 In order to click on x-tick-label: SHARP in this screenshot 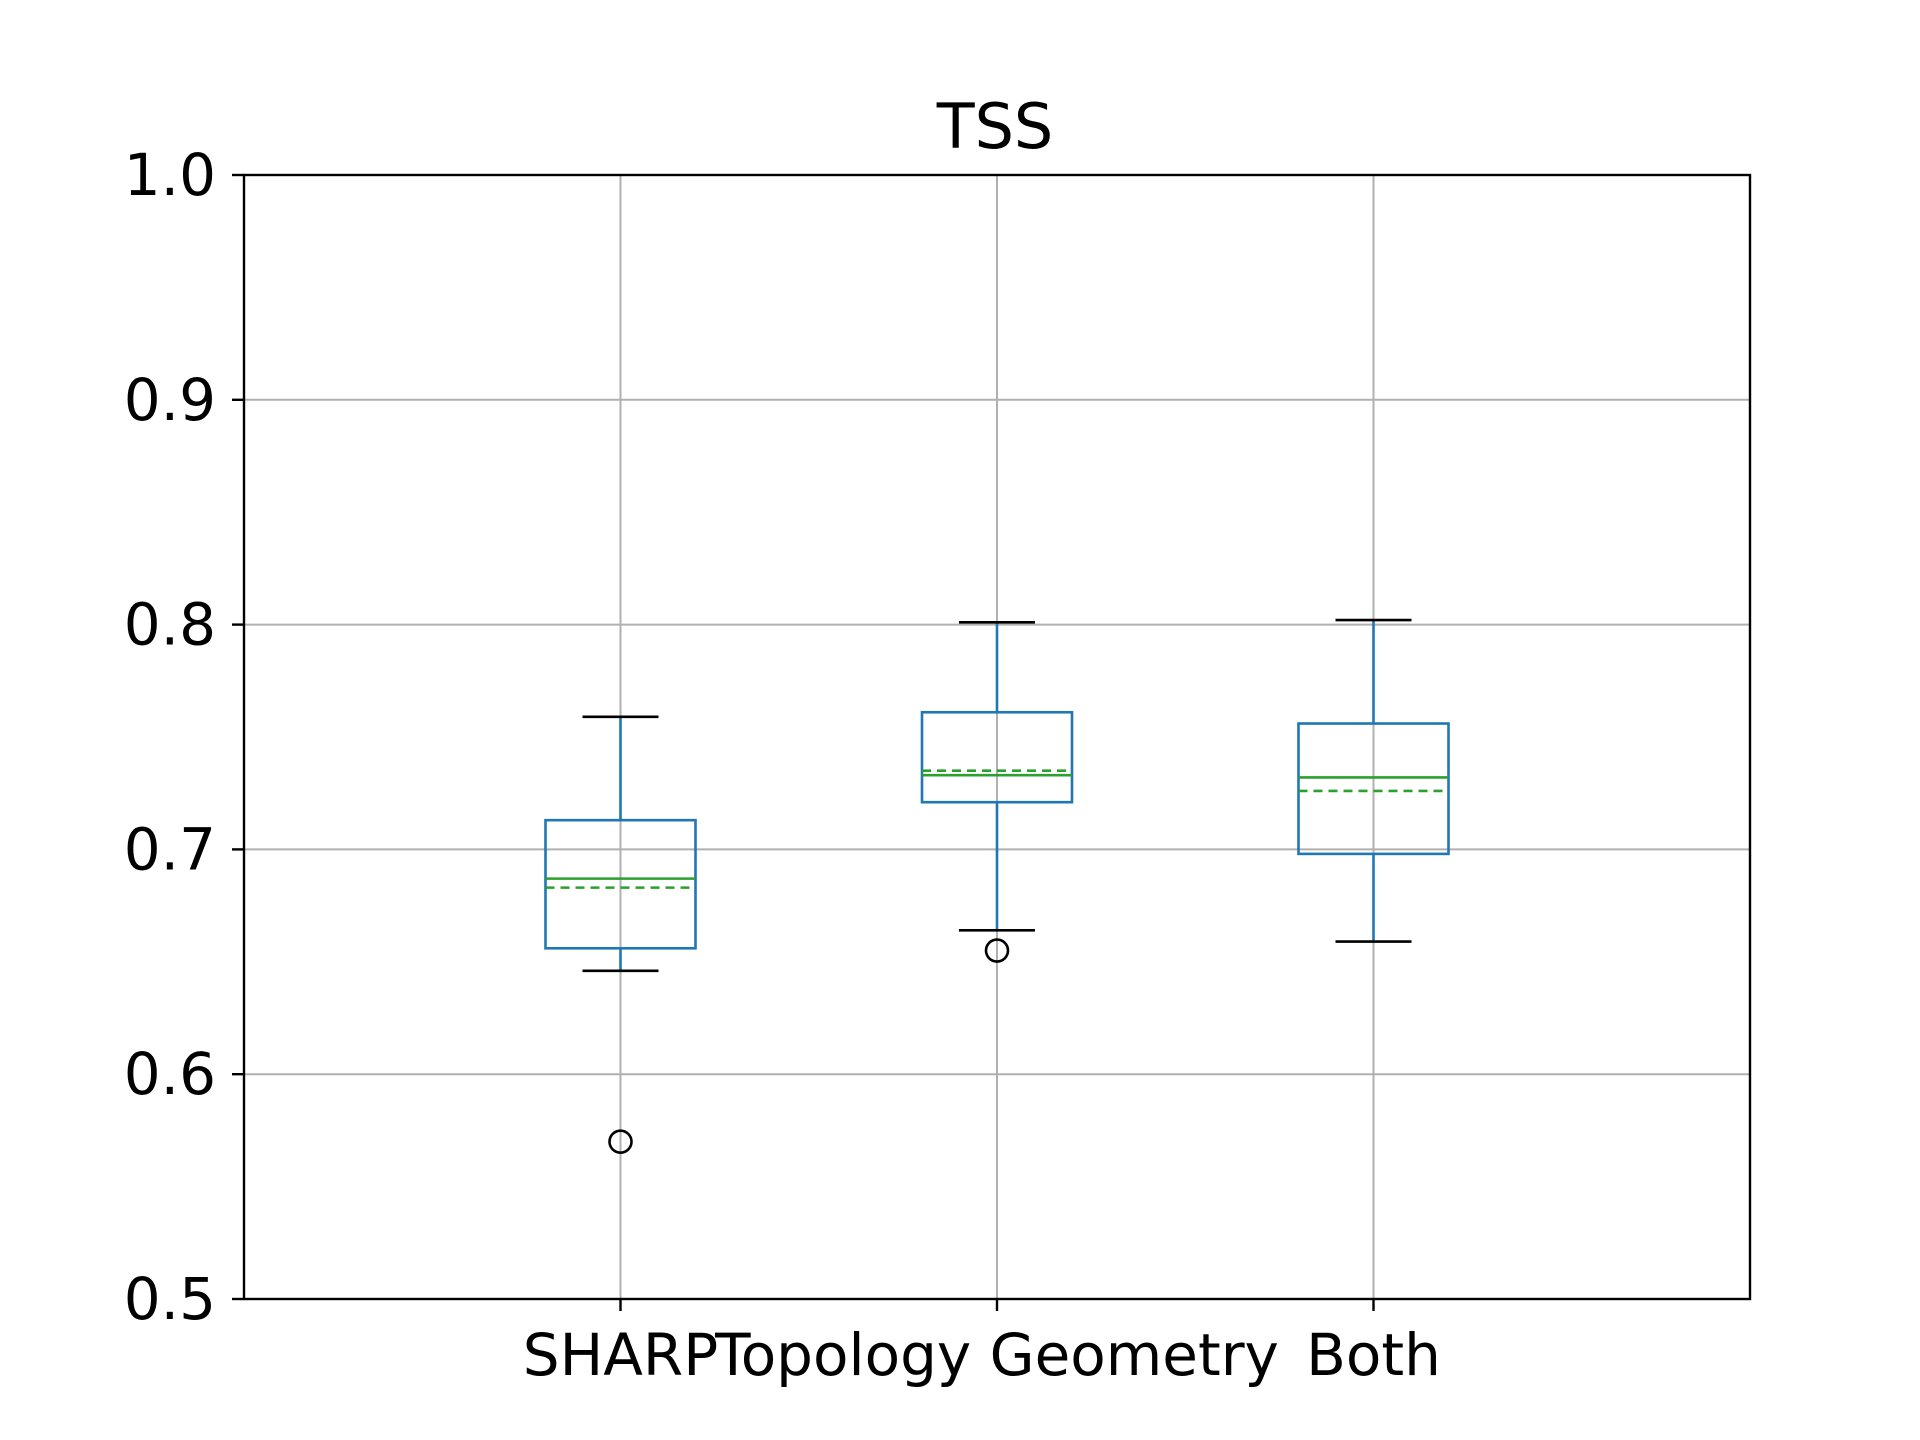, I will do `click(620, 1355)`.